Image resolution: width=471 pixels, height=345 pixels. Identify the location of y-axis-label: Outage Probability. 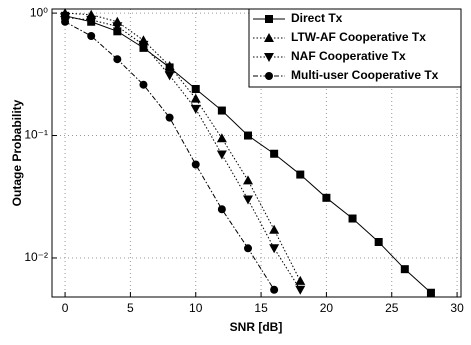
(17, 152).